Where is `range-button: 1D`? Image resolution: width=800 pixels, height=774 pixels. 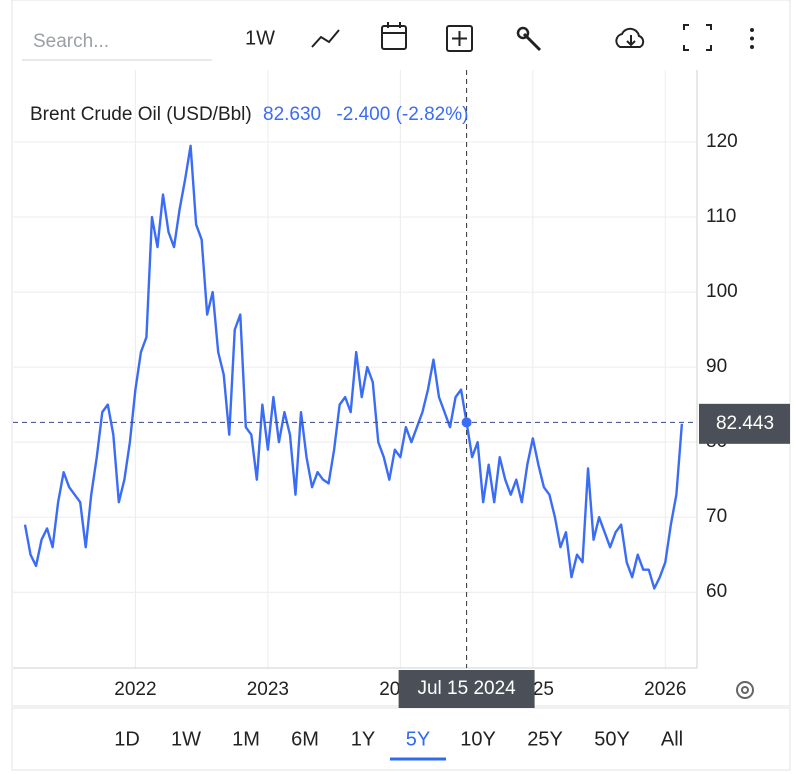 range-button: 1D is located at coordinates (127, 739).